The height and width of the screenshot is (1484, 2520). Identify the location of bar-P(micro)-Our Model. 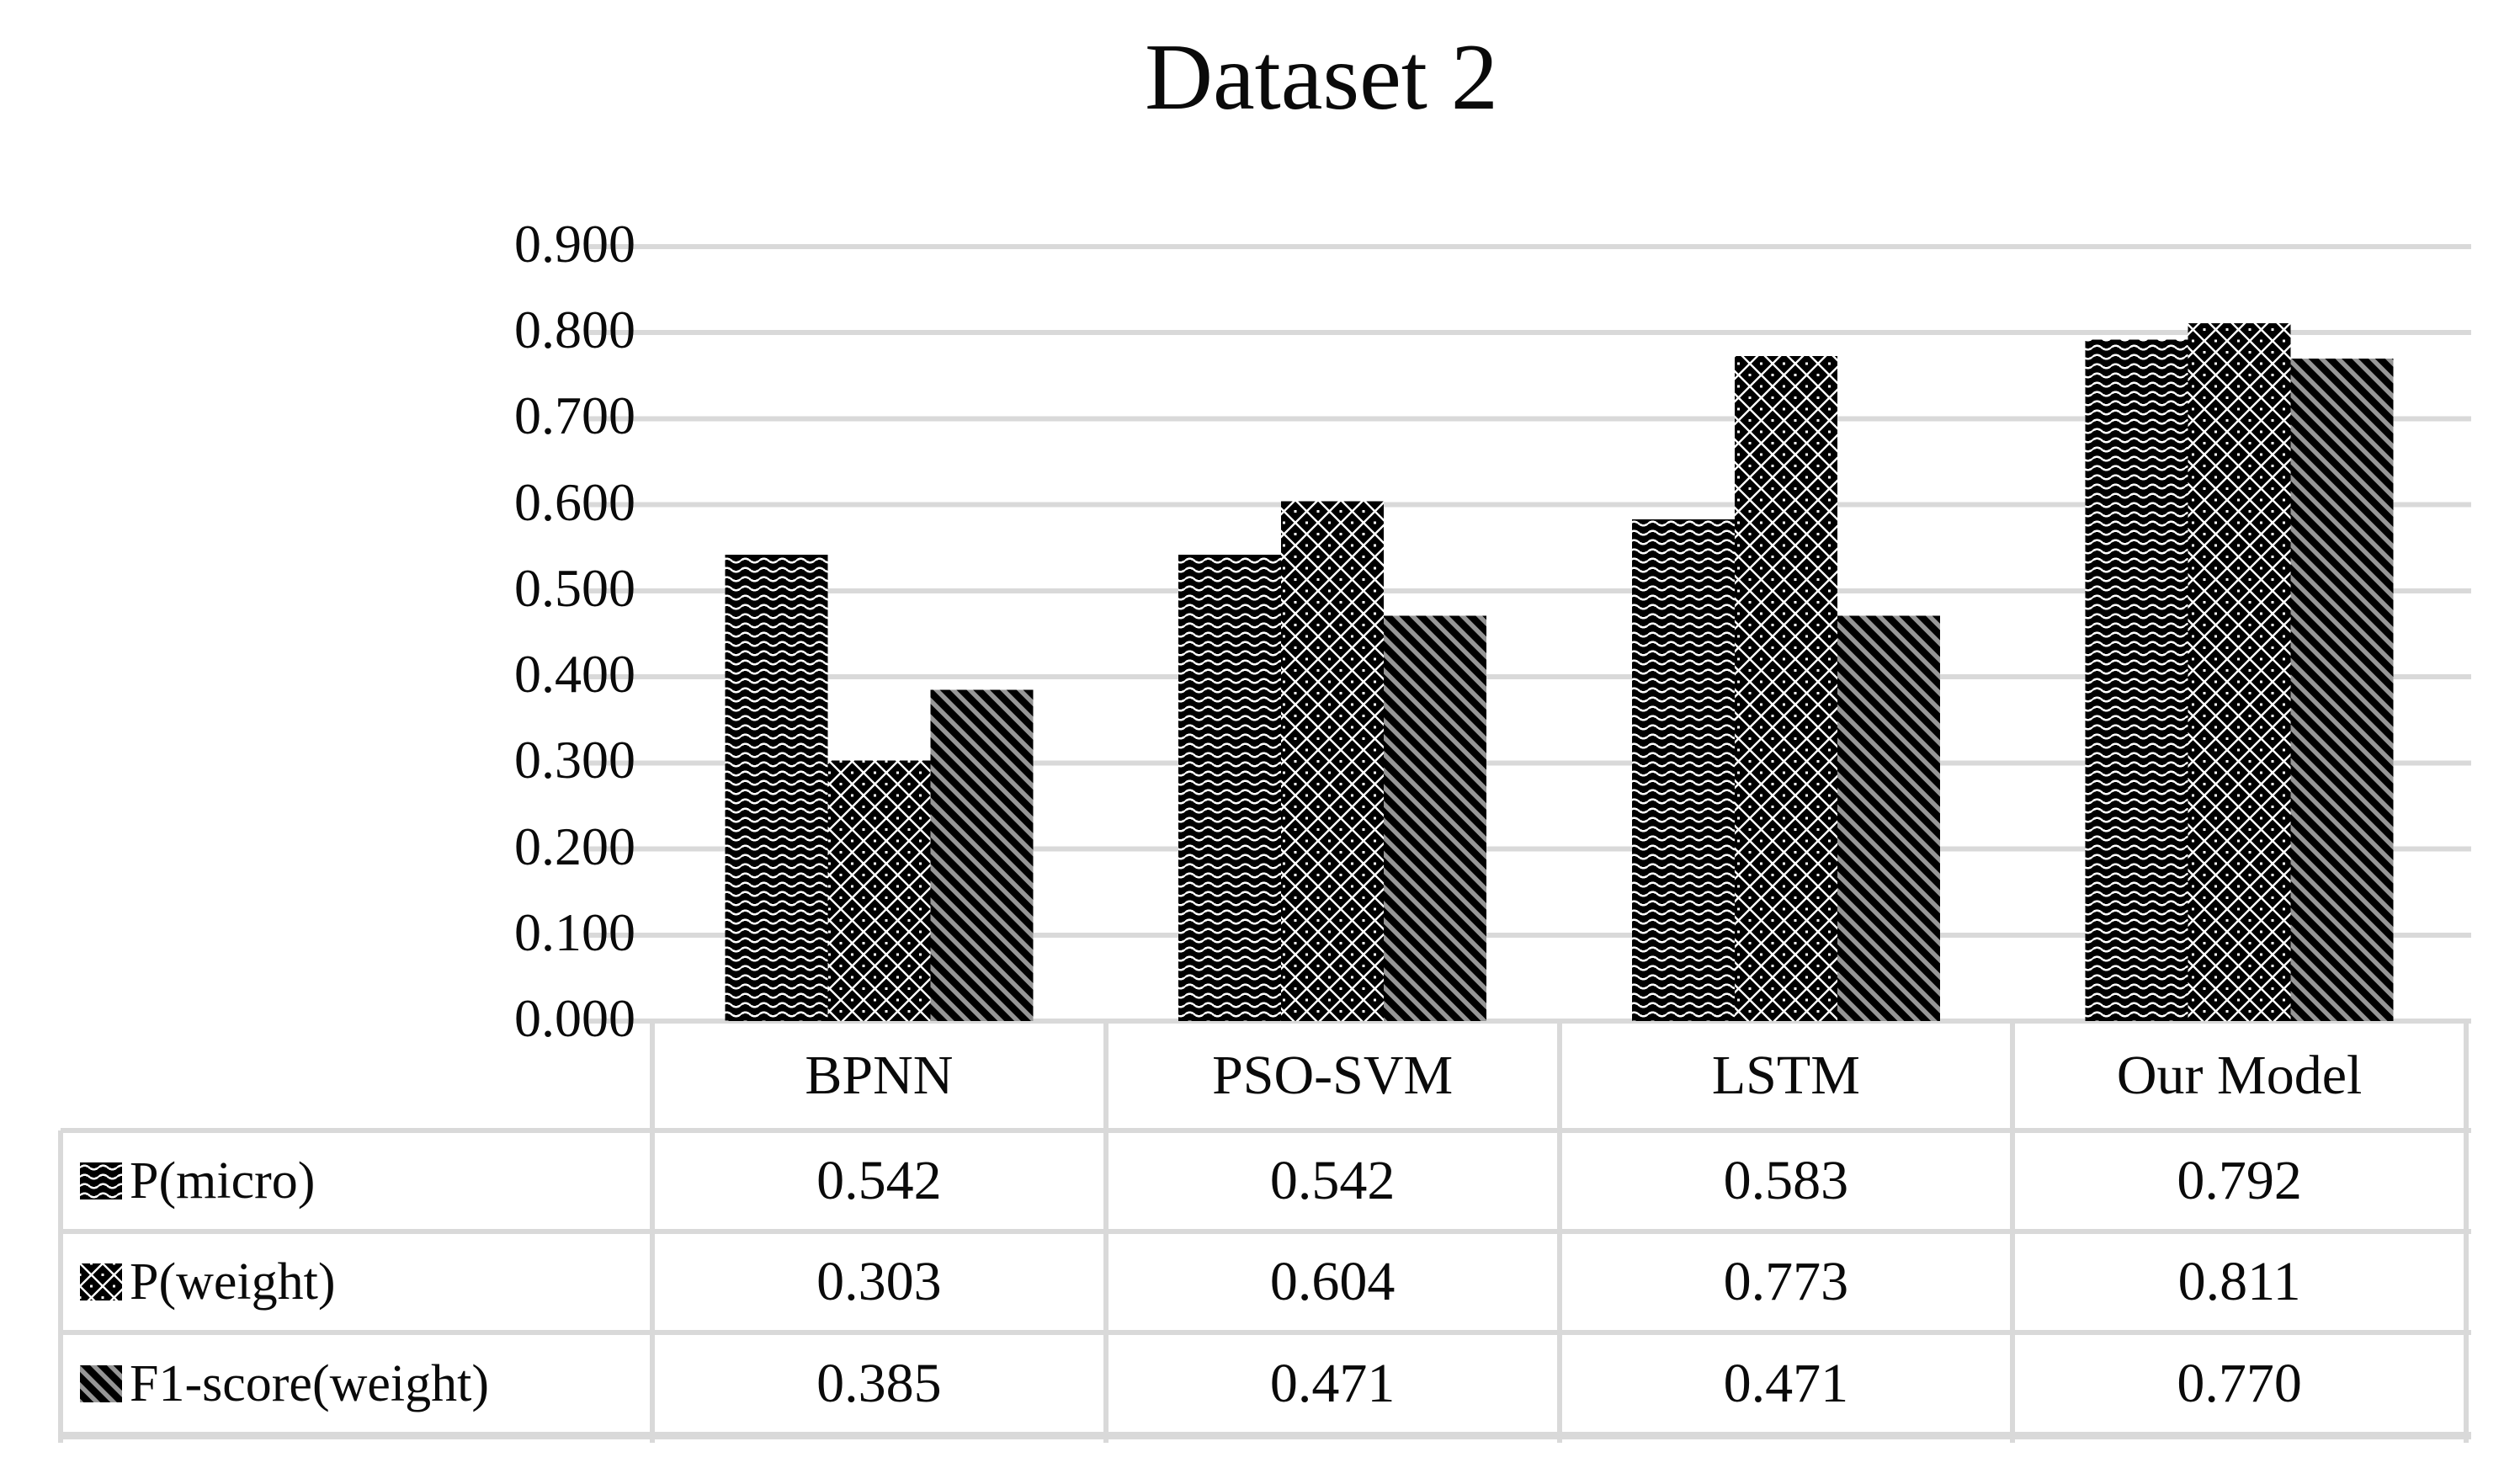
(2136, 680).